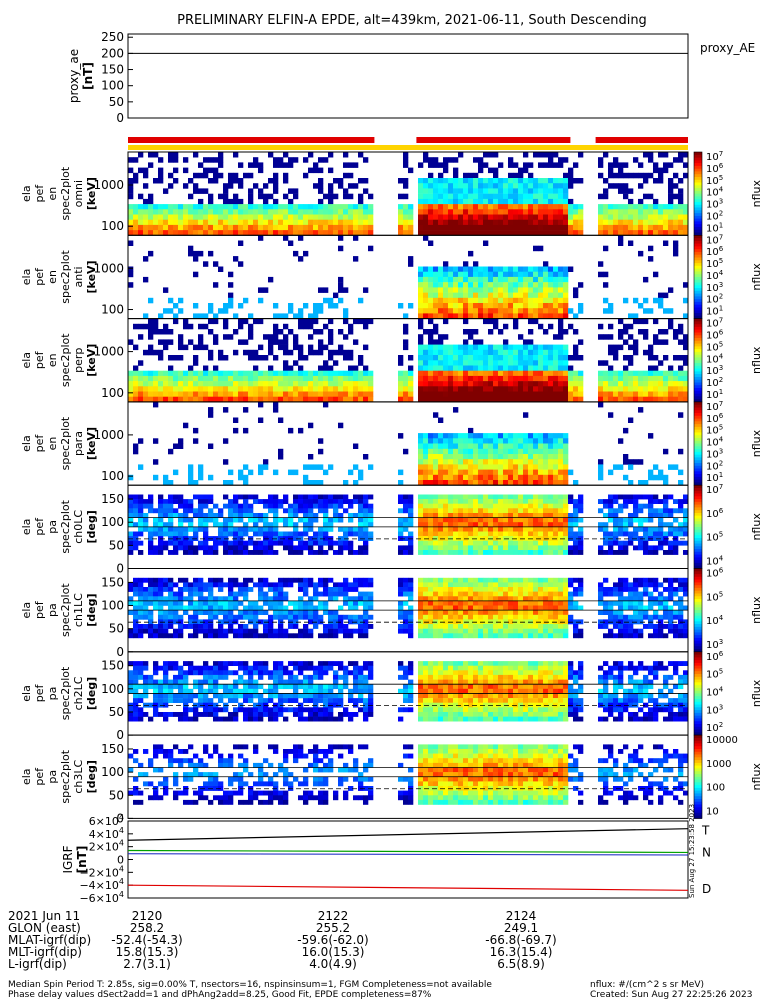 The image size is (775, 1000). I want to click on panel-ylabel: ela, so click(26, 193).